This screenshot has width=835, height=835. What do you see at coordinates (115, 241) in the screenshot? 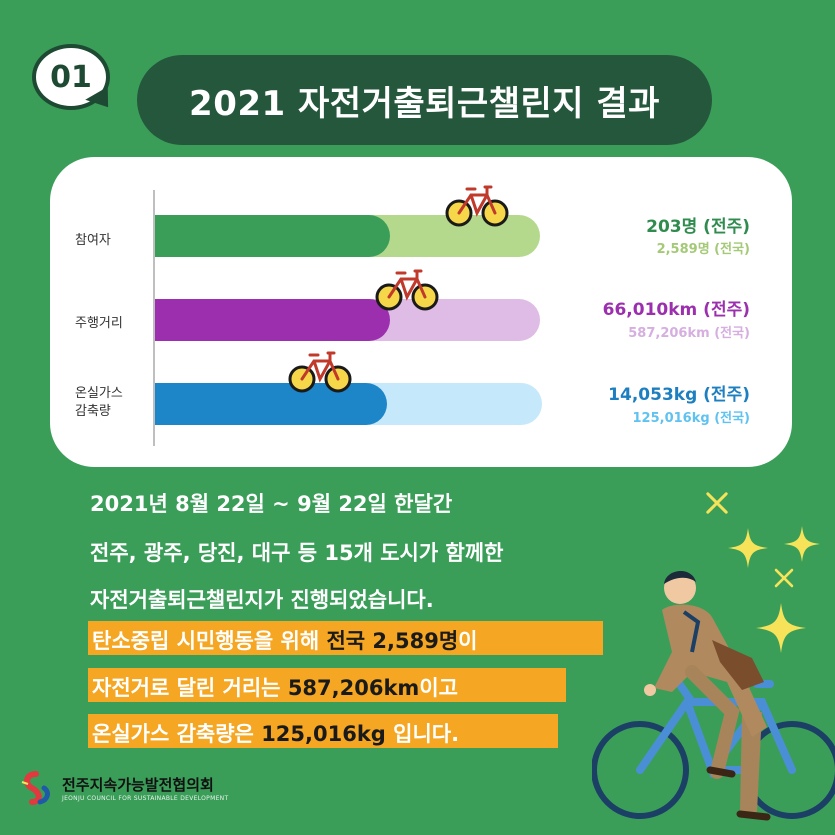
I see `row-label-participants: 참여자` at bounding box center [115, 241].